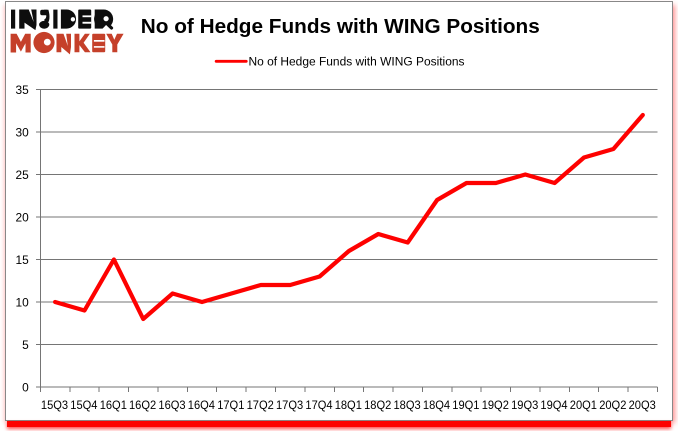 The image size is (678, 431). I want to click on svg-text: 30, so click(22, 132).